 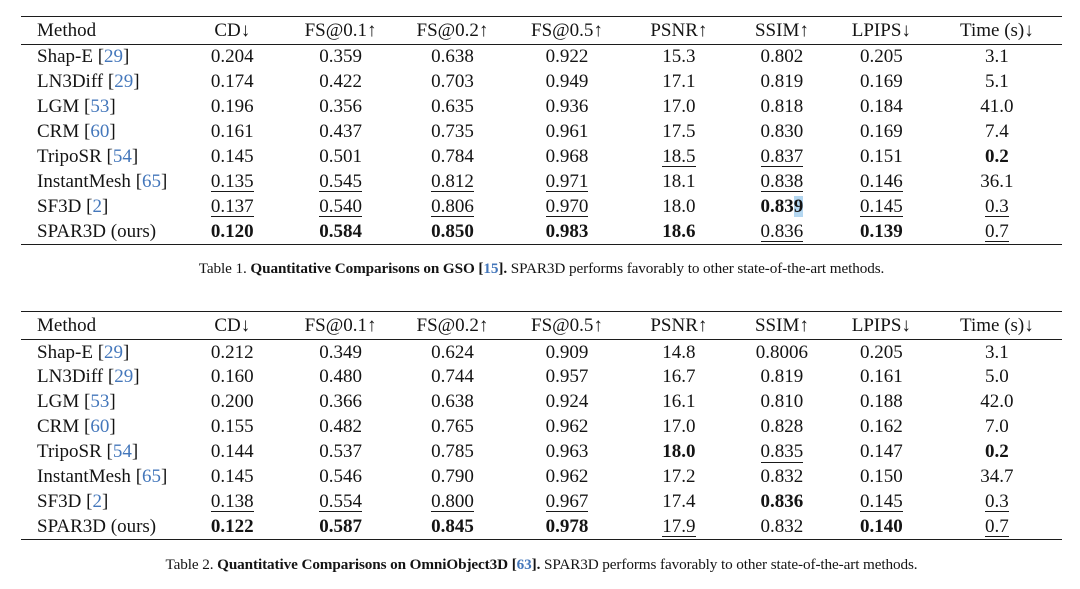 I want to click on value-cell: 0.359, so click(x=340, y=57).